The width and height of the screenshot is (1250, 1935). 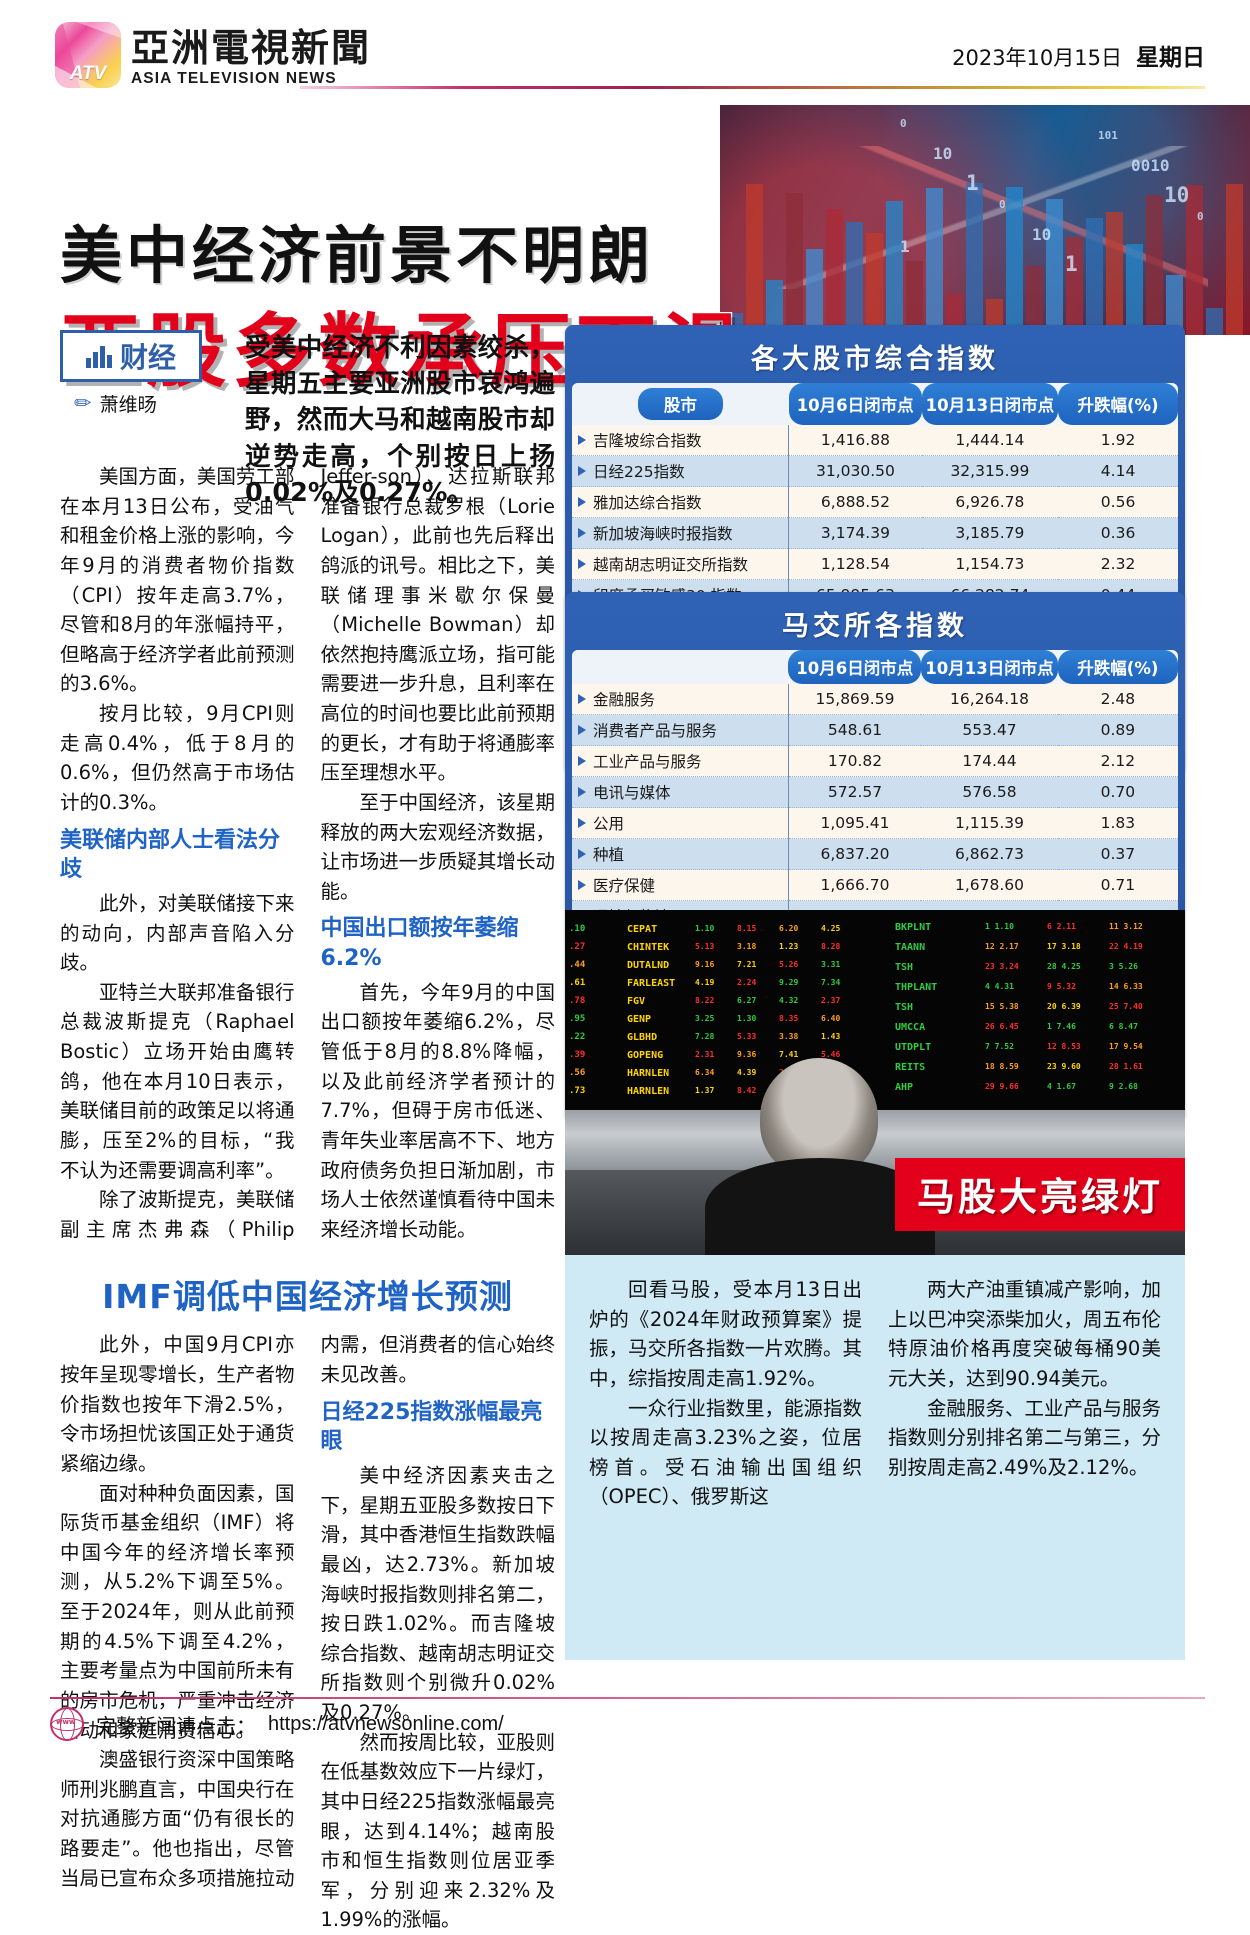 What do you see at coordinates (307, 403) in the screenshot?
I see `byline: ✏ 萧维旸` at bounding box center [307, 403].